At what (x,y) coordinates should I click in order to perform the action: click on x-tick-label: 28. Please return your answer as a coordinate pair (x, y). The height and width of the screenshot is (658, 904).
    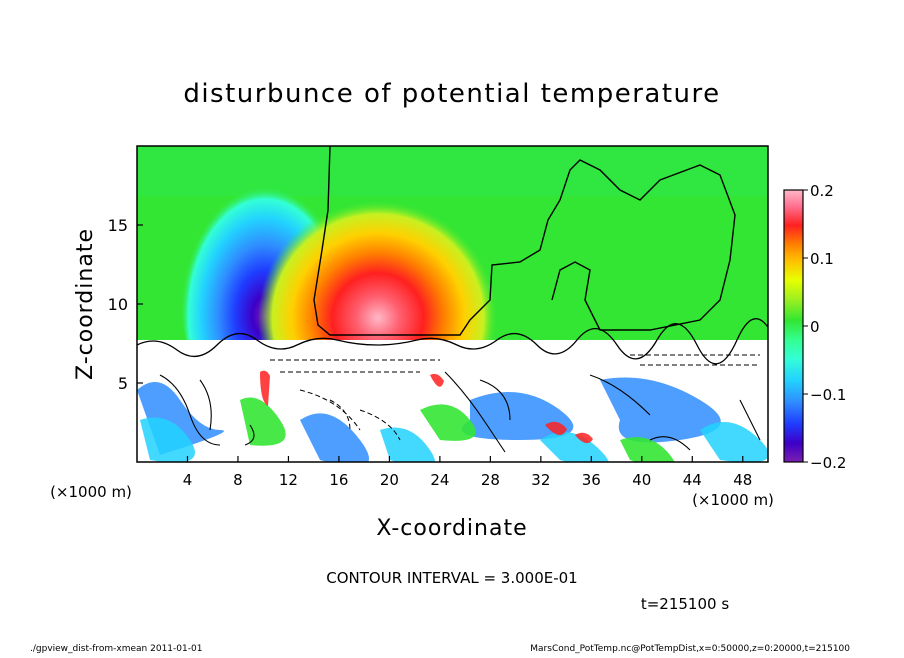
    Looking at the image, I should click on (490, 480).